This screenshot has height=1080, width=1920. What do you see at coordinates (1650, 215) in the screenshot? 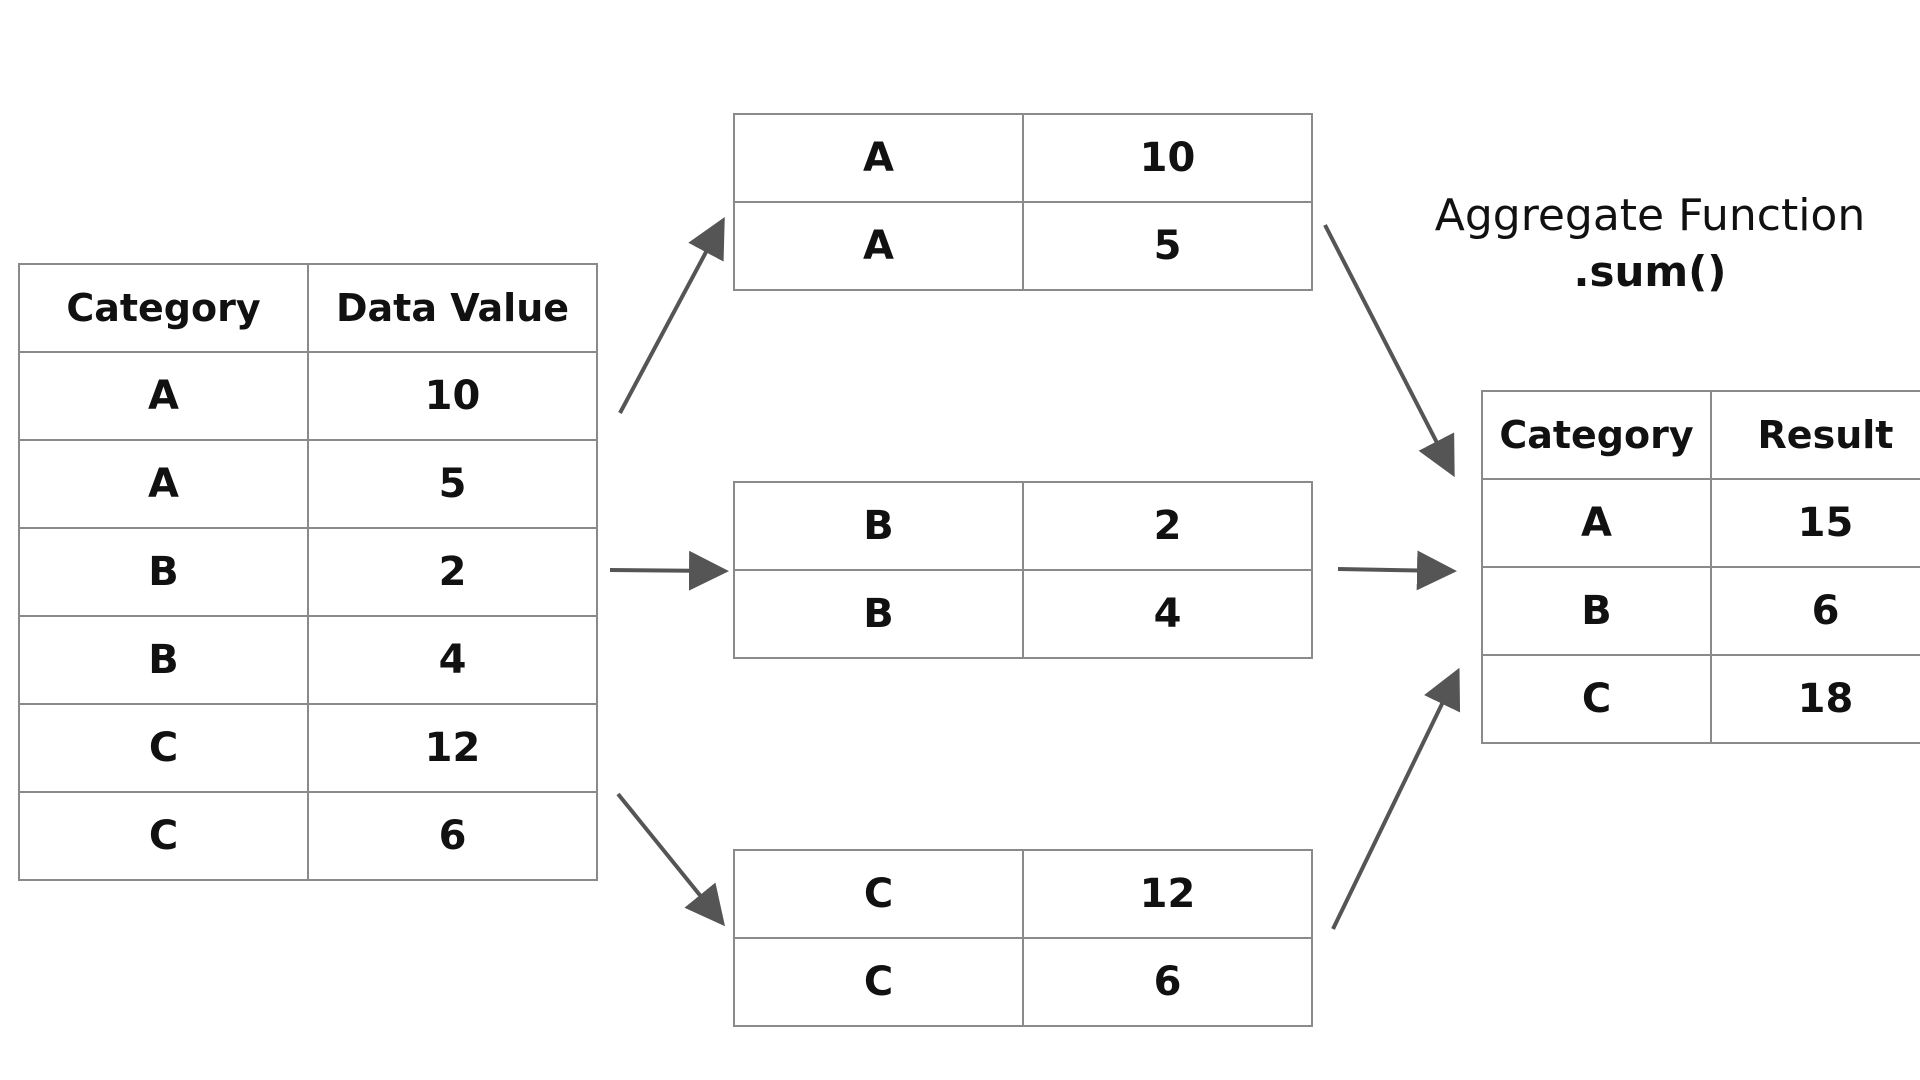
I see `aggregate-function-title: Aggregate Function` at bounding box center [1650, 215].